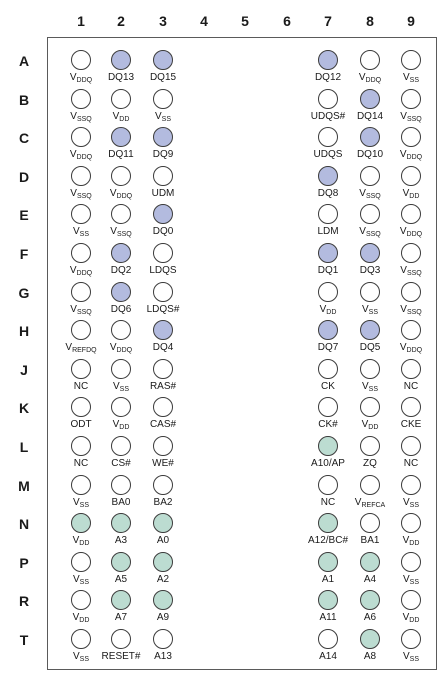 The height and width of the screenshot is (683, 446). What do you see at coordinates (81, 407) in the screenshot?
I see `ball-K1` at bounding box center [81, 407].